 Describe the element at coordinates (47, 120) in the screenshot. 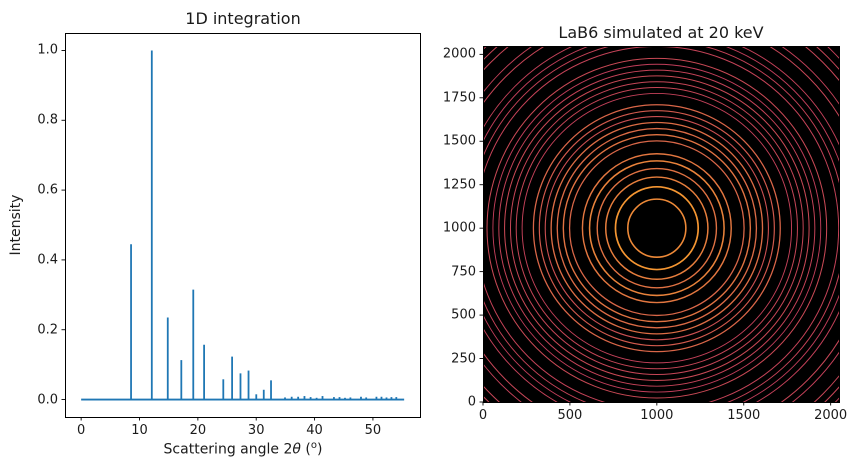

I see `left-plot-y-tick-label: 0.8` at that location.